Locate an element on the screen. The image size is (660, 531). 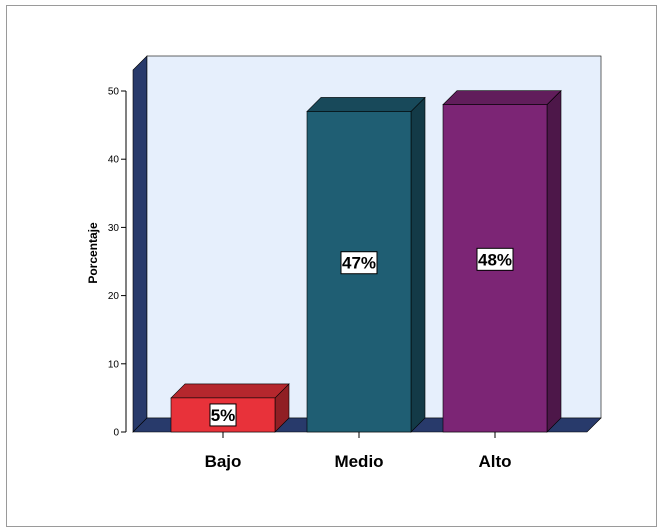
y-tick-label: 30 is located at coordinates (114, 228).